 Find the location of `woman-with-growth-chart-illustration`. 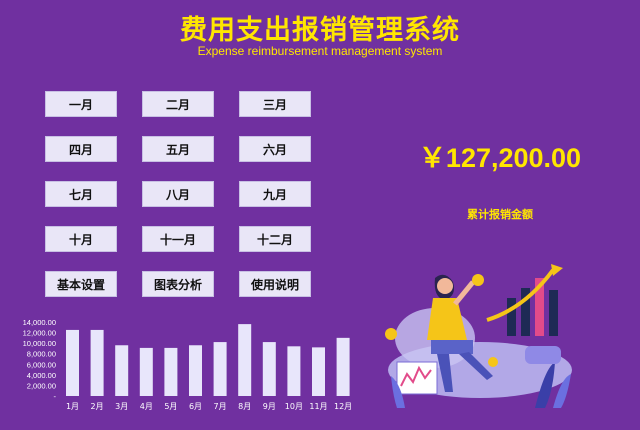

woman-with-growth-chart-illustration is located at coordinates (478, 336).